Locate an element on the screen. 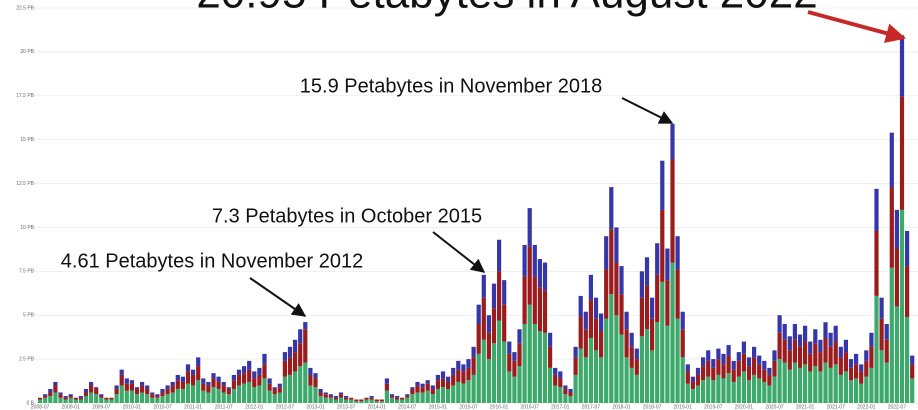 This screenshot has width=918, height=410. y-tick-label: 17.5 PB is located at coordinates (25, 96).